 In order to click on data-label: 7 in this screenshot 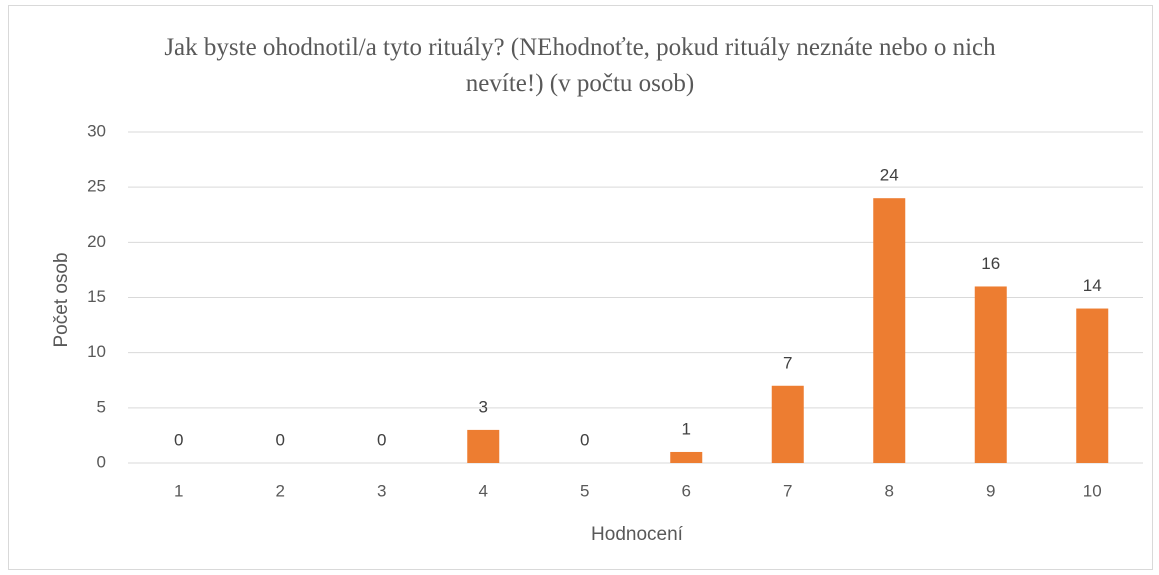, I will do `click(787, 362)`.